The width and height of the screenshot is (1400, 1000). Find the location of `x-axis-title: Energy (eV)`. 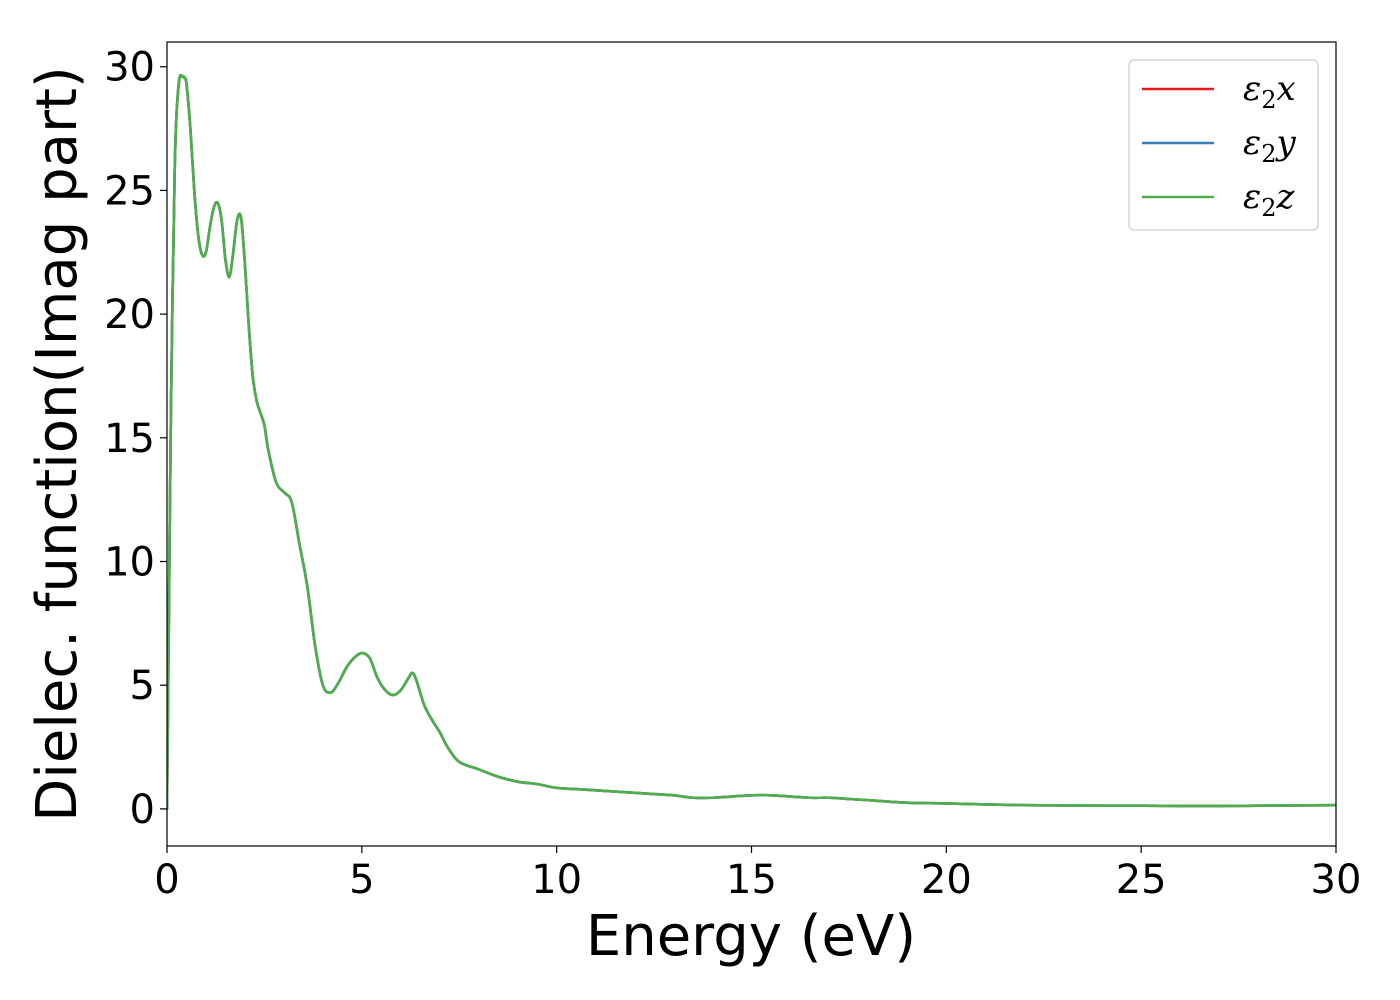

x-axis-title: Energy (eV) is located at coordinates (751, 936).